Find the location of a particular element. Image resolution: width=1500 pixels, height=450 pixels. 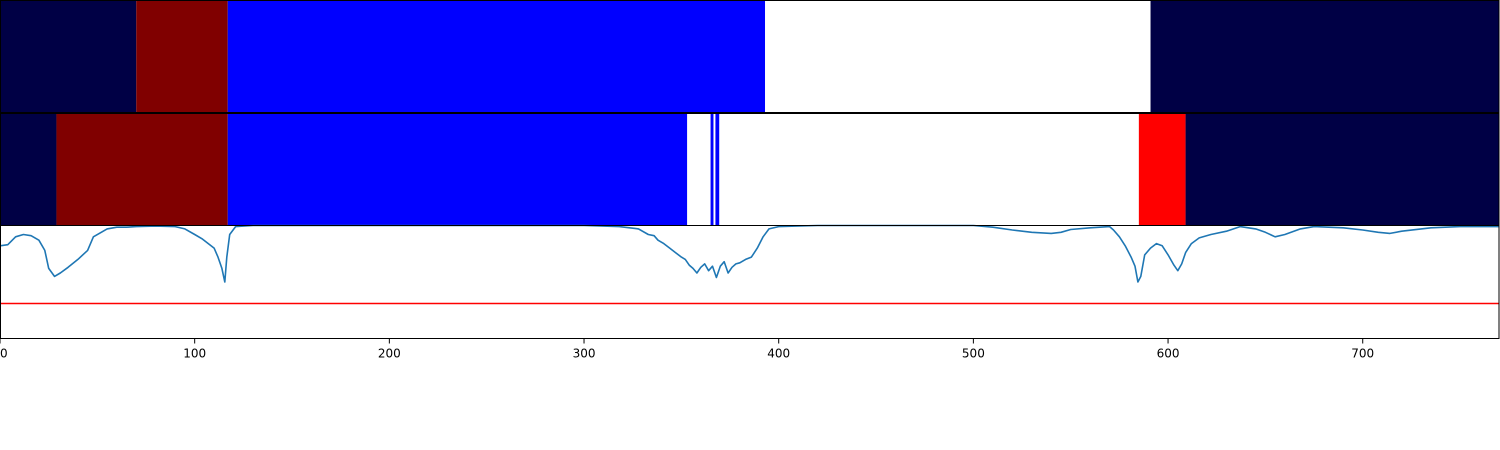

x-tick-label: 300 is located at coordinates (584, 354).